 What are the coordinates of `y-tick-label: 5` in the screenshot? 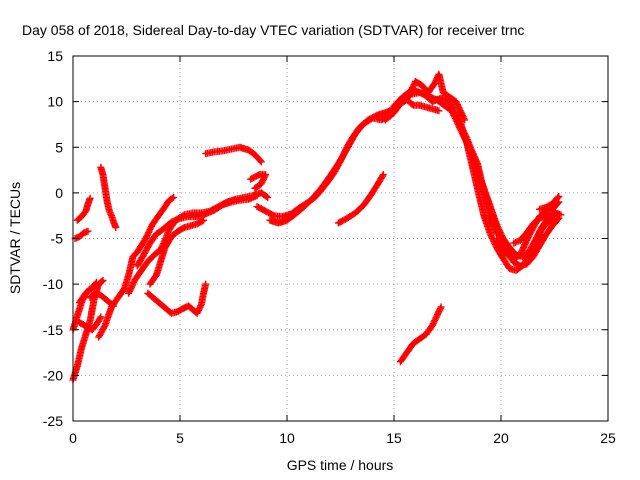 It's located at (59, 147).